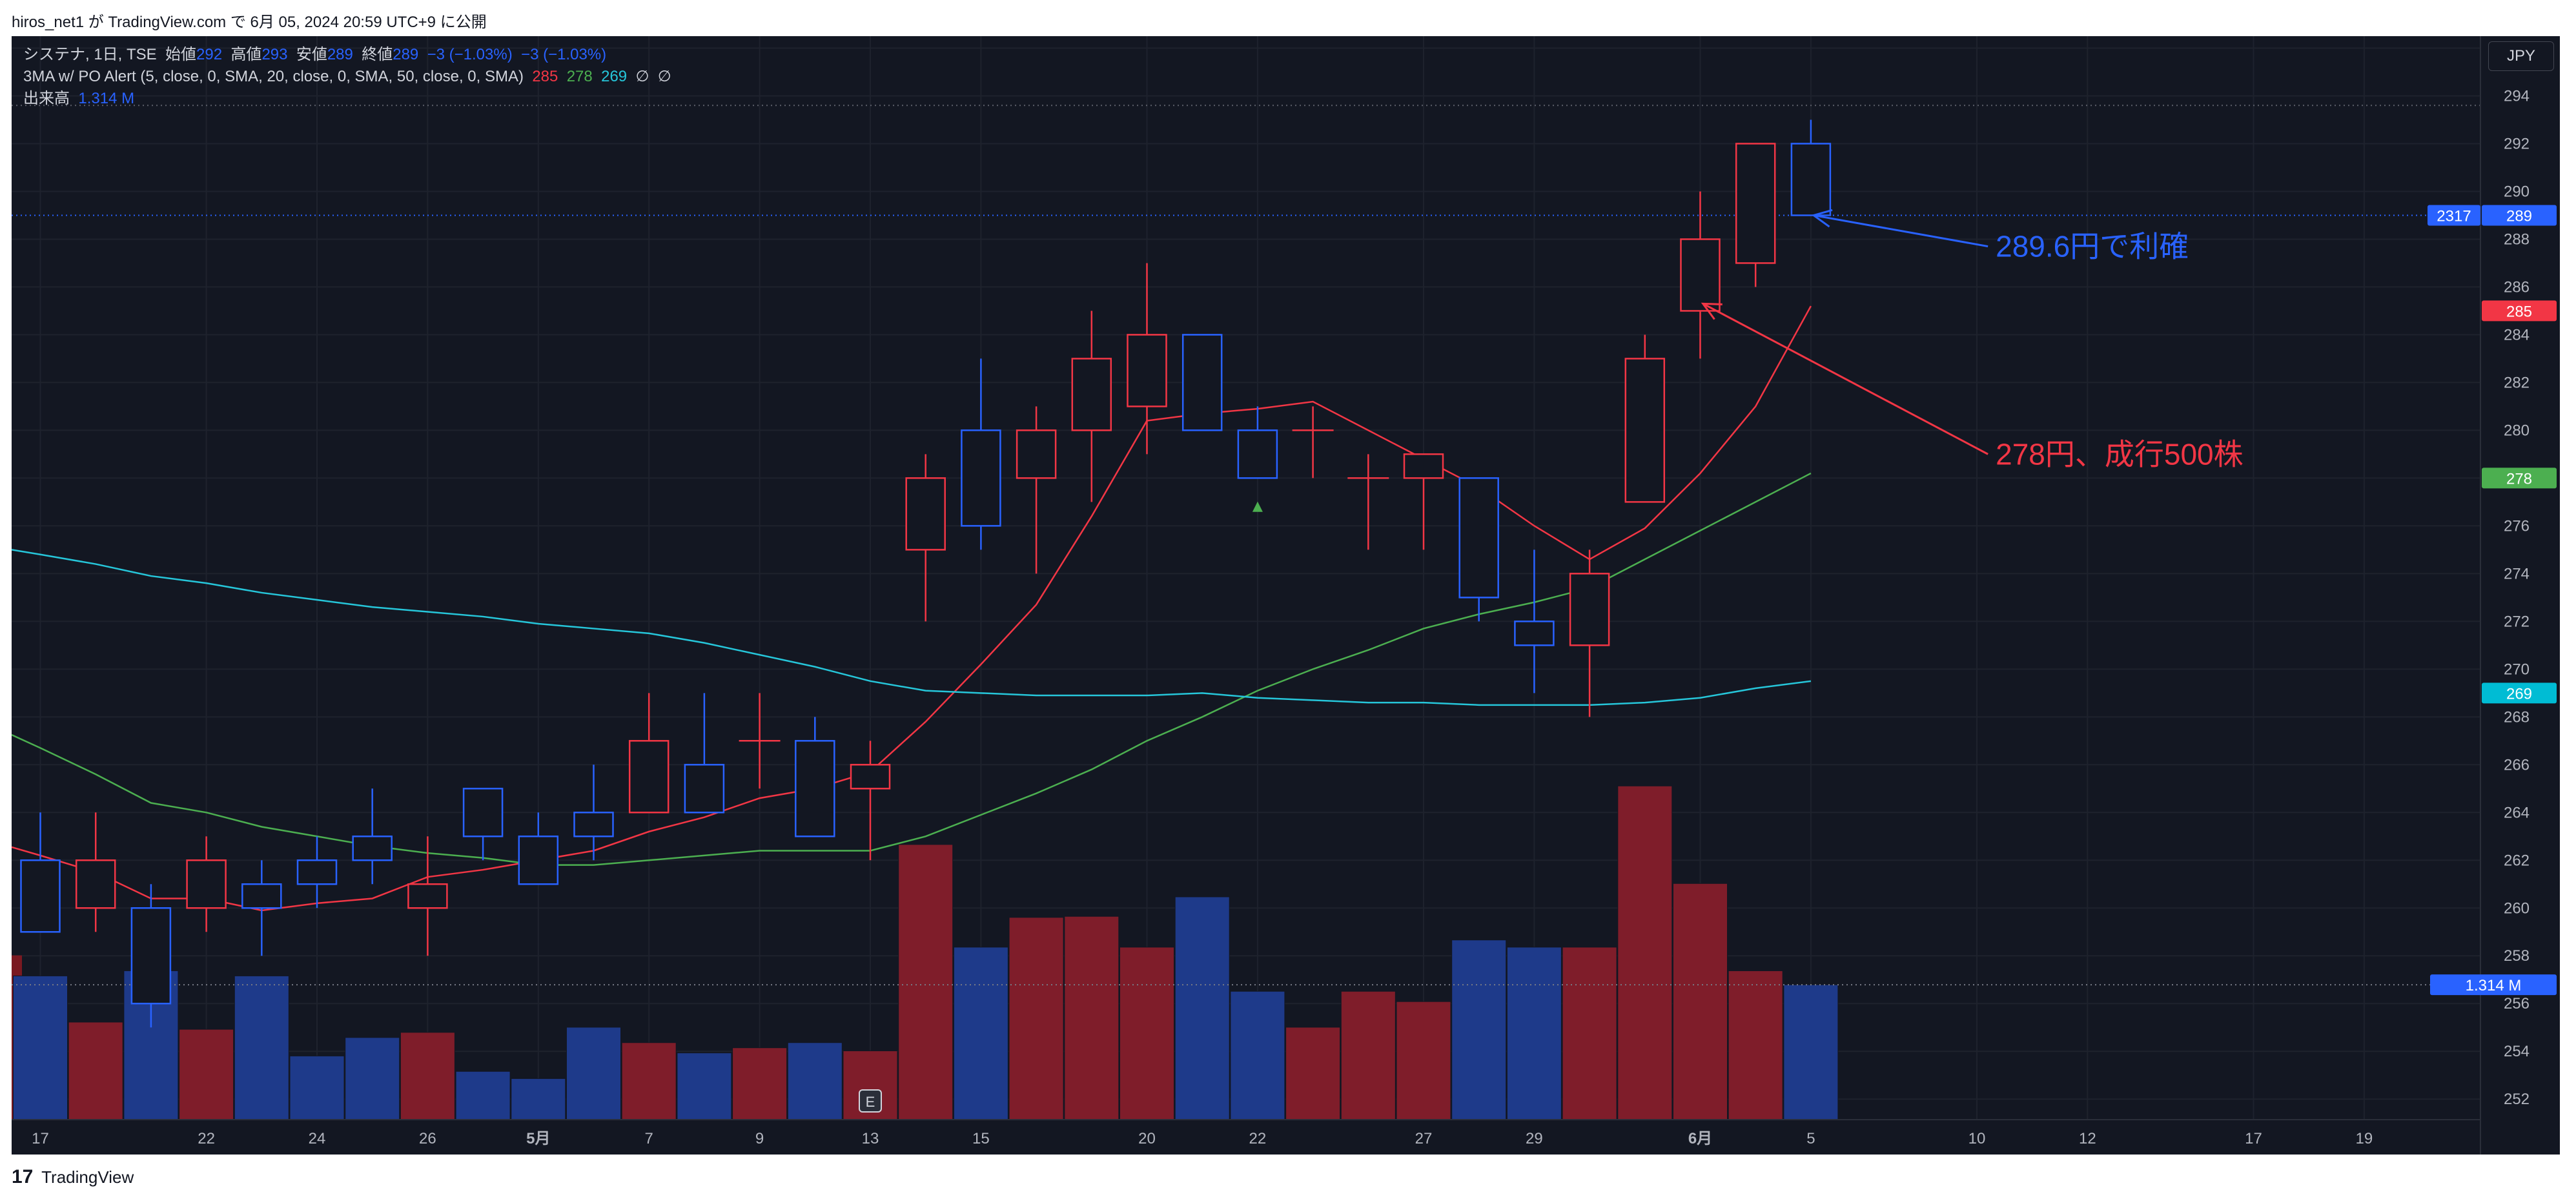 Image resolution: width=2576 pixels, height=1201 pixels. What do you see at coordinates (1424, 1138) in the screenshot?
I see `time-tick-11: 27` at bounding box center [1424, 1138].